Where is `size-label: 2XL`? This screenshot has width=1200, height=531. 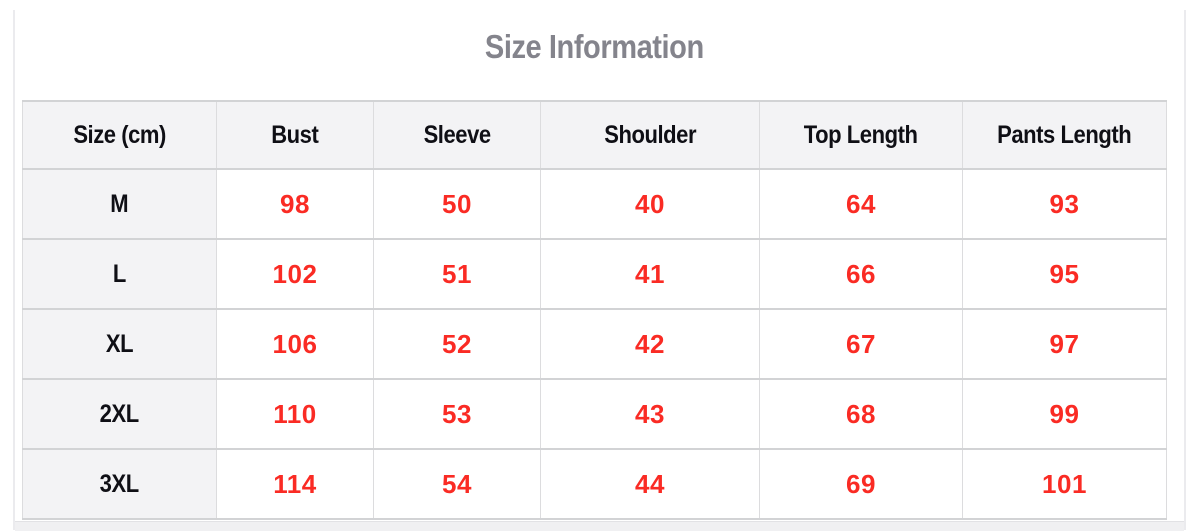 size-label: 2XL is located at coordinates (119, 413).